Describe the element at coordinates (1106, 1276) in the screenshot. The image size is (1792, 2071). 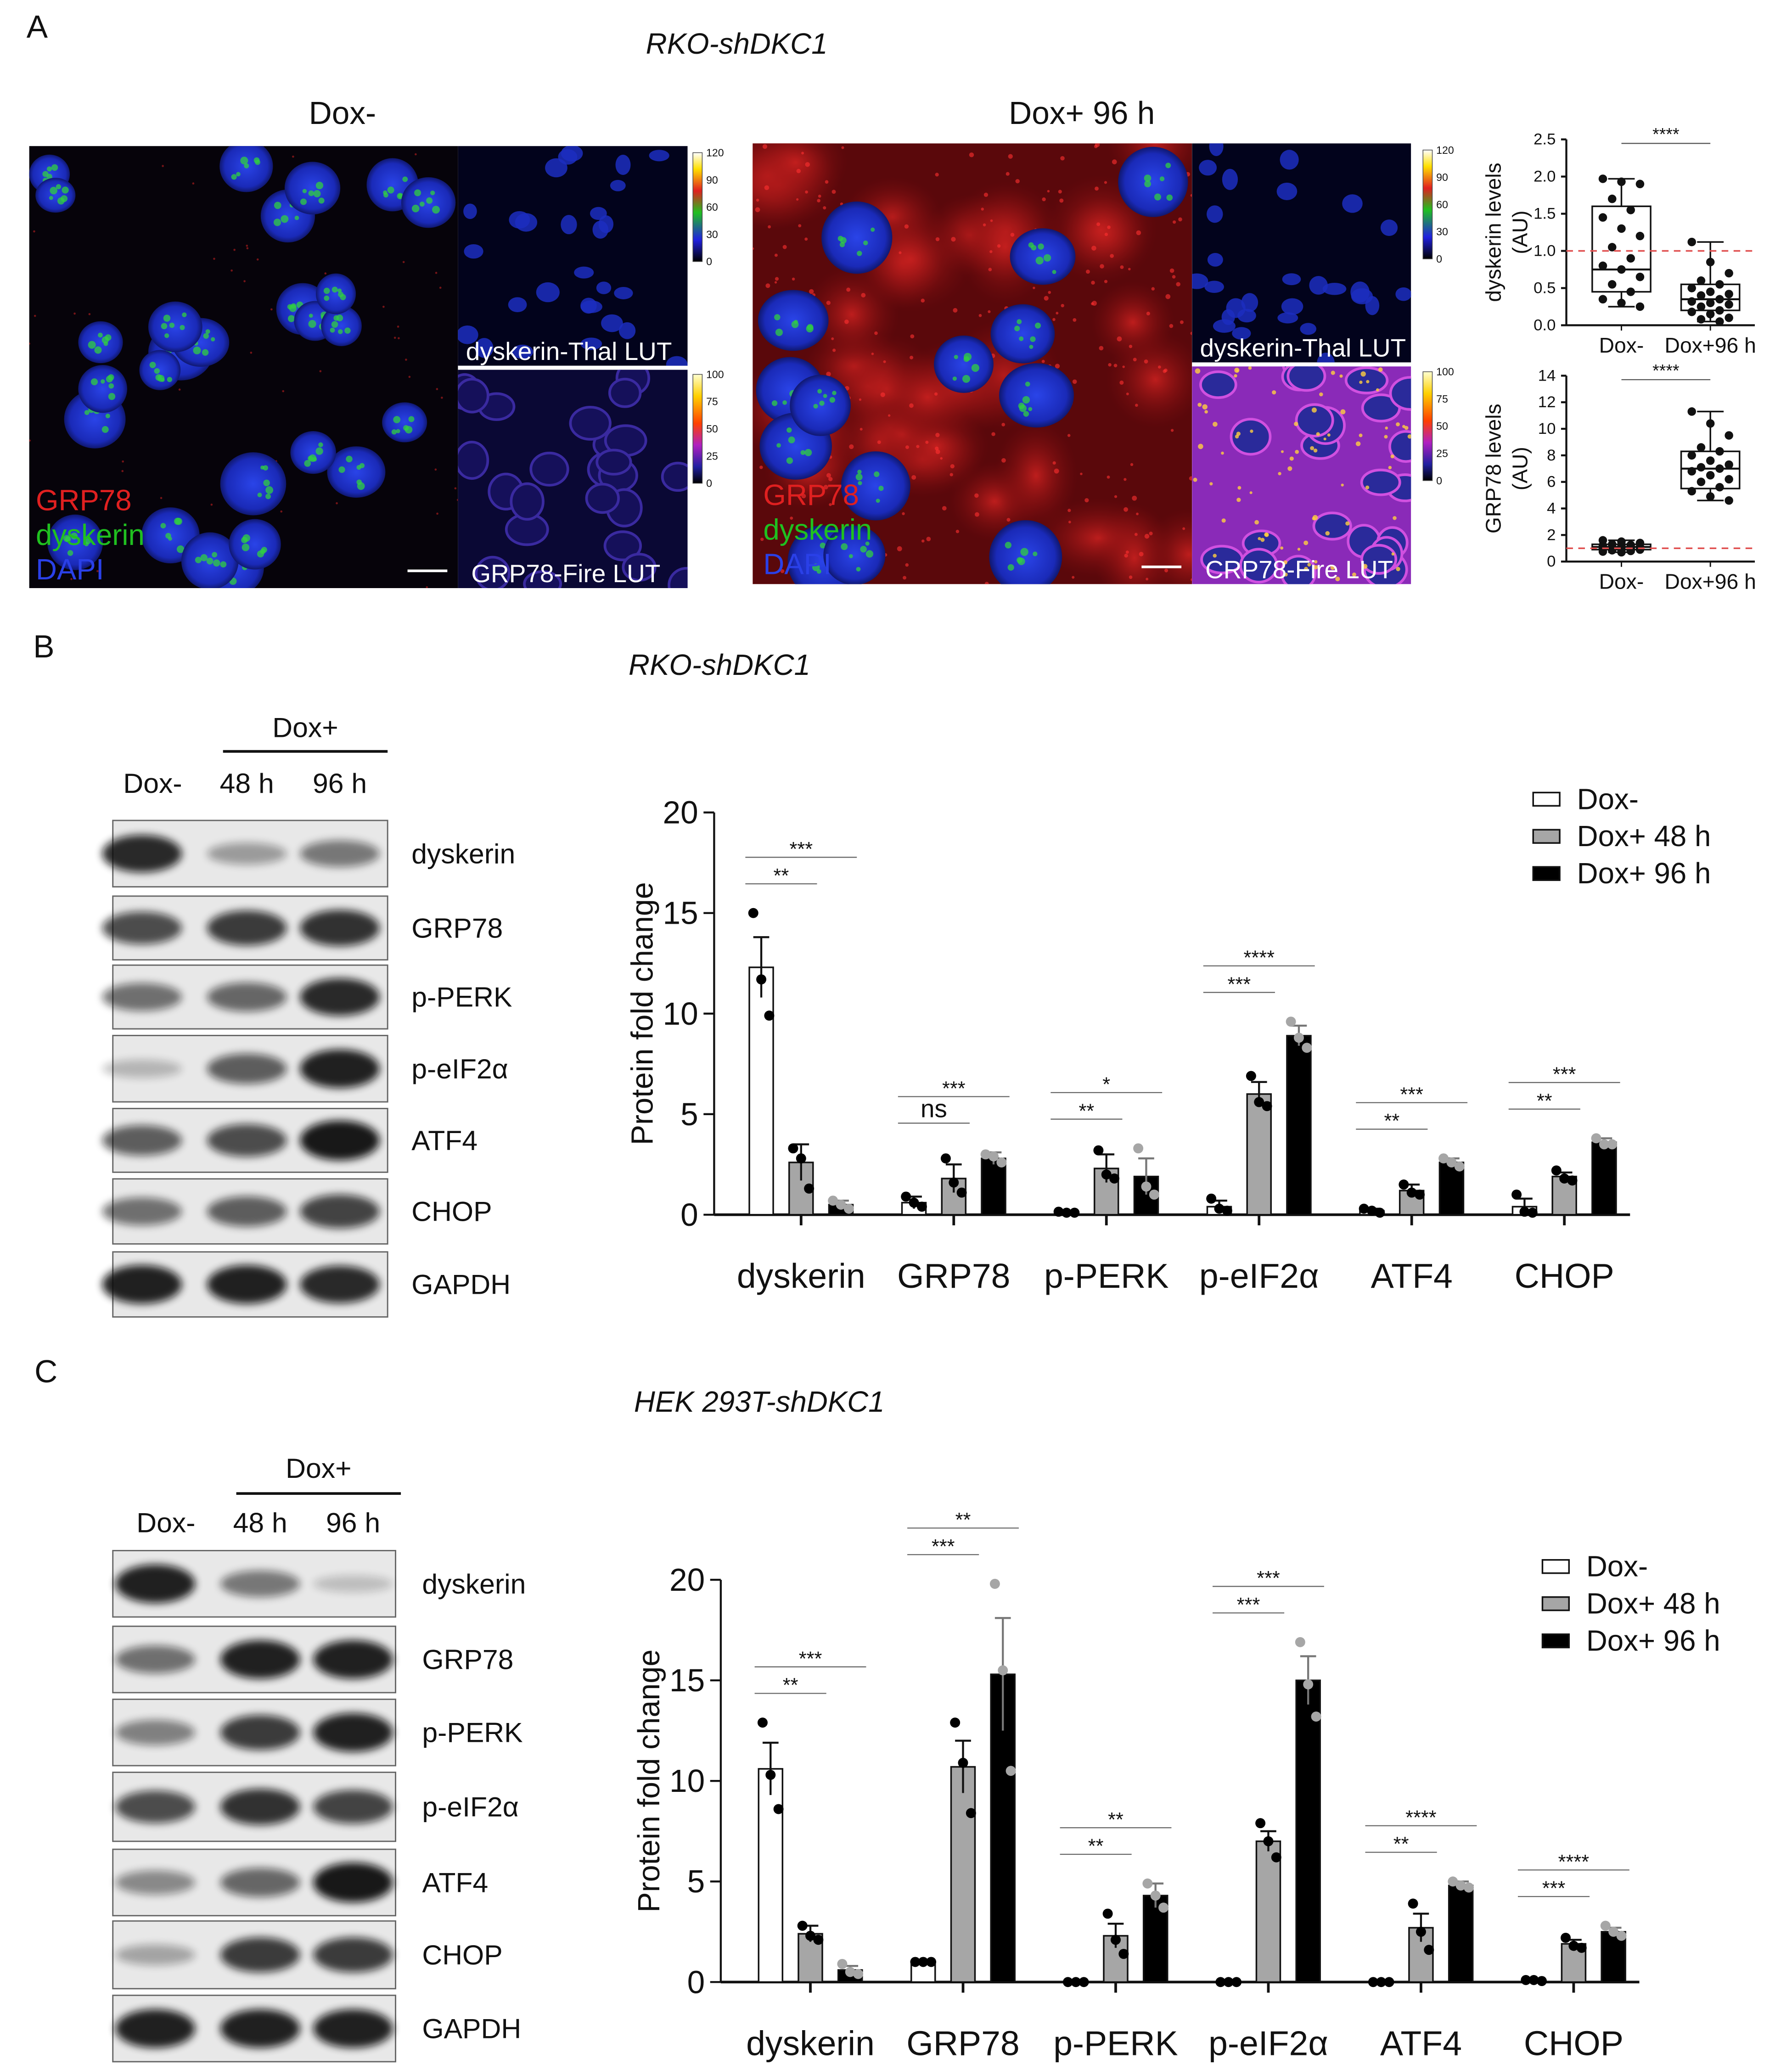
I see `x-tick-label: p-PERK` at that location.